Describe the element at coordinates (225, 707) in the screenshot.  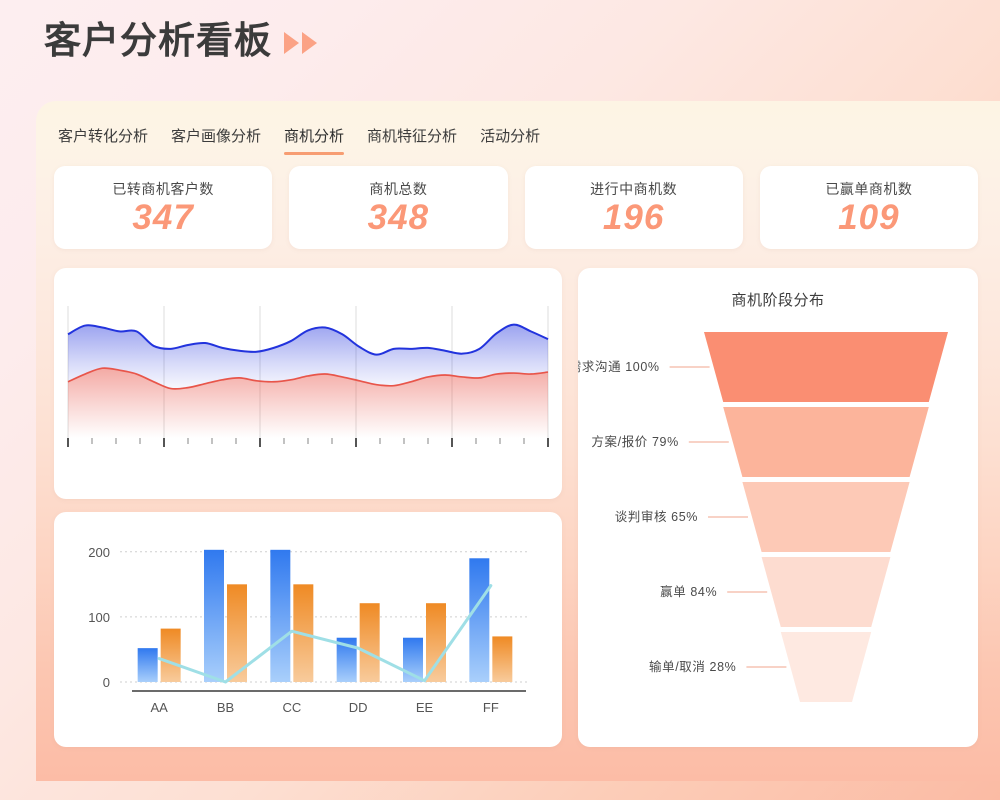
I see `x-axis-tick-label: BB` at that location.